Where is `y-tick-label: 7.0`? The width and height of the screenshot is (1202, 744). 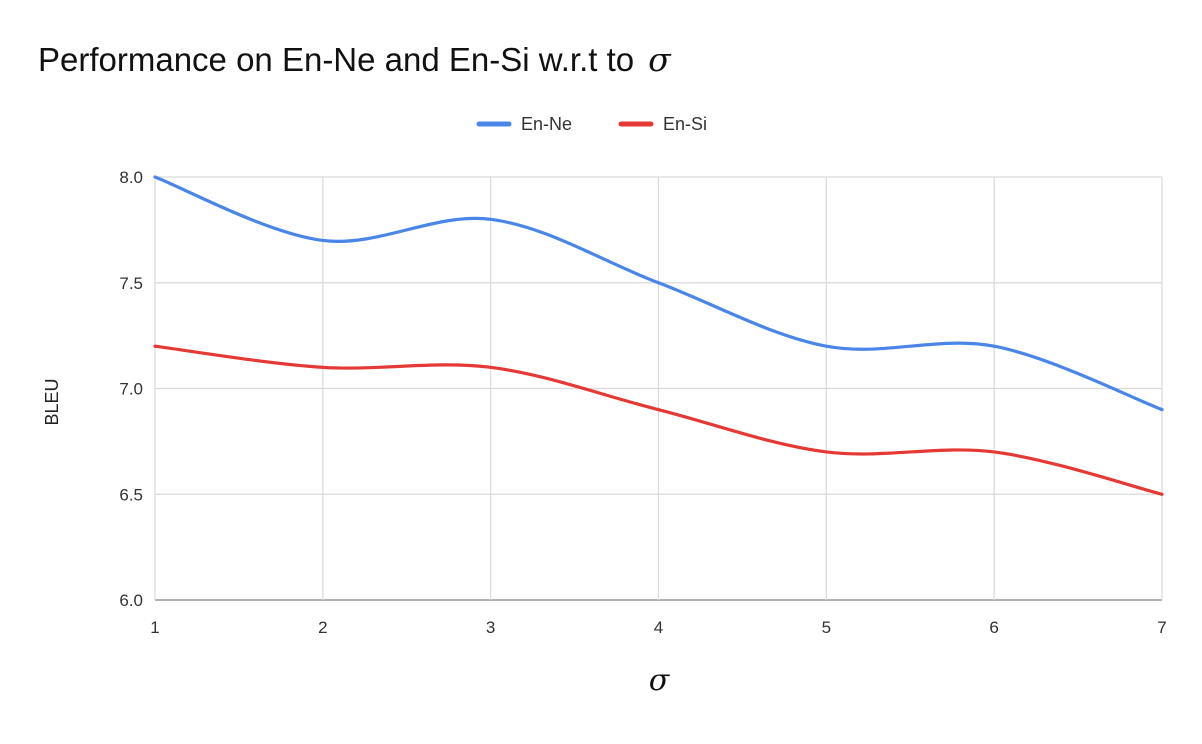 y-tick-label: 7.0 is located at coordinates (131, 389).